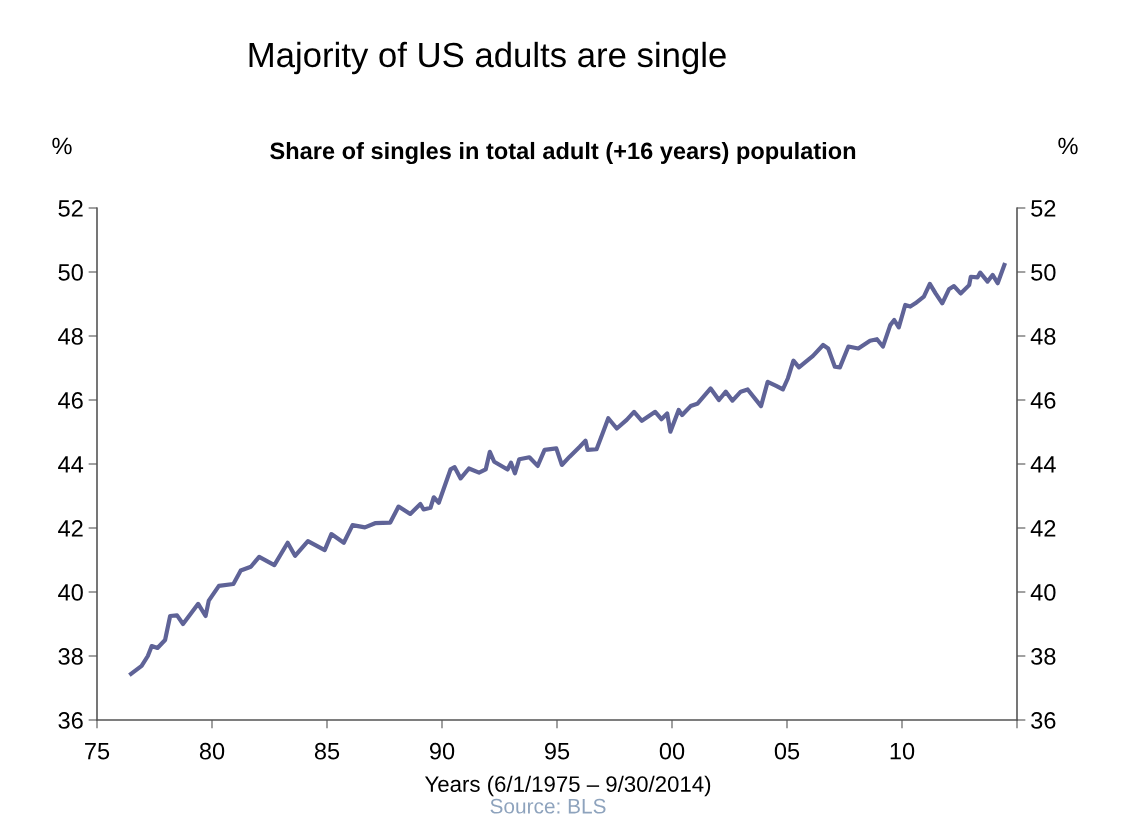 The width and height of the screenshot is (1131, 838). I want to click on y2-tick-label: 38, so click(1043, 656).